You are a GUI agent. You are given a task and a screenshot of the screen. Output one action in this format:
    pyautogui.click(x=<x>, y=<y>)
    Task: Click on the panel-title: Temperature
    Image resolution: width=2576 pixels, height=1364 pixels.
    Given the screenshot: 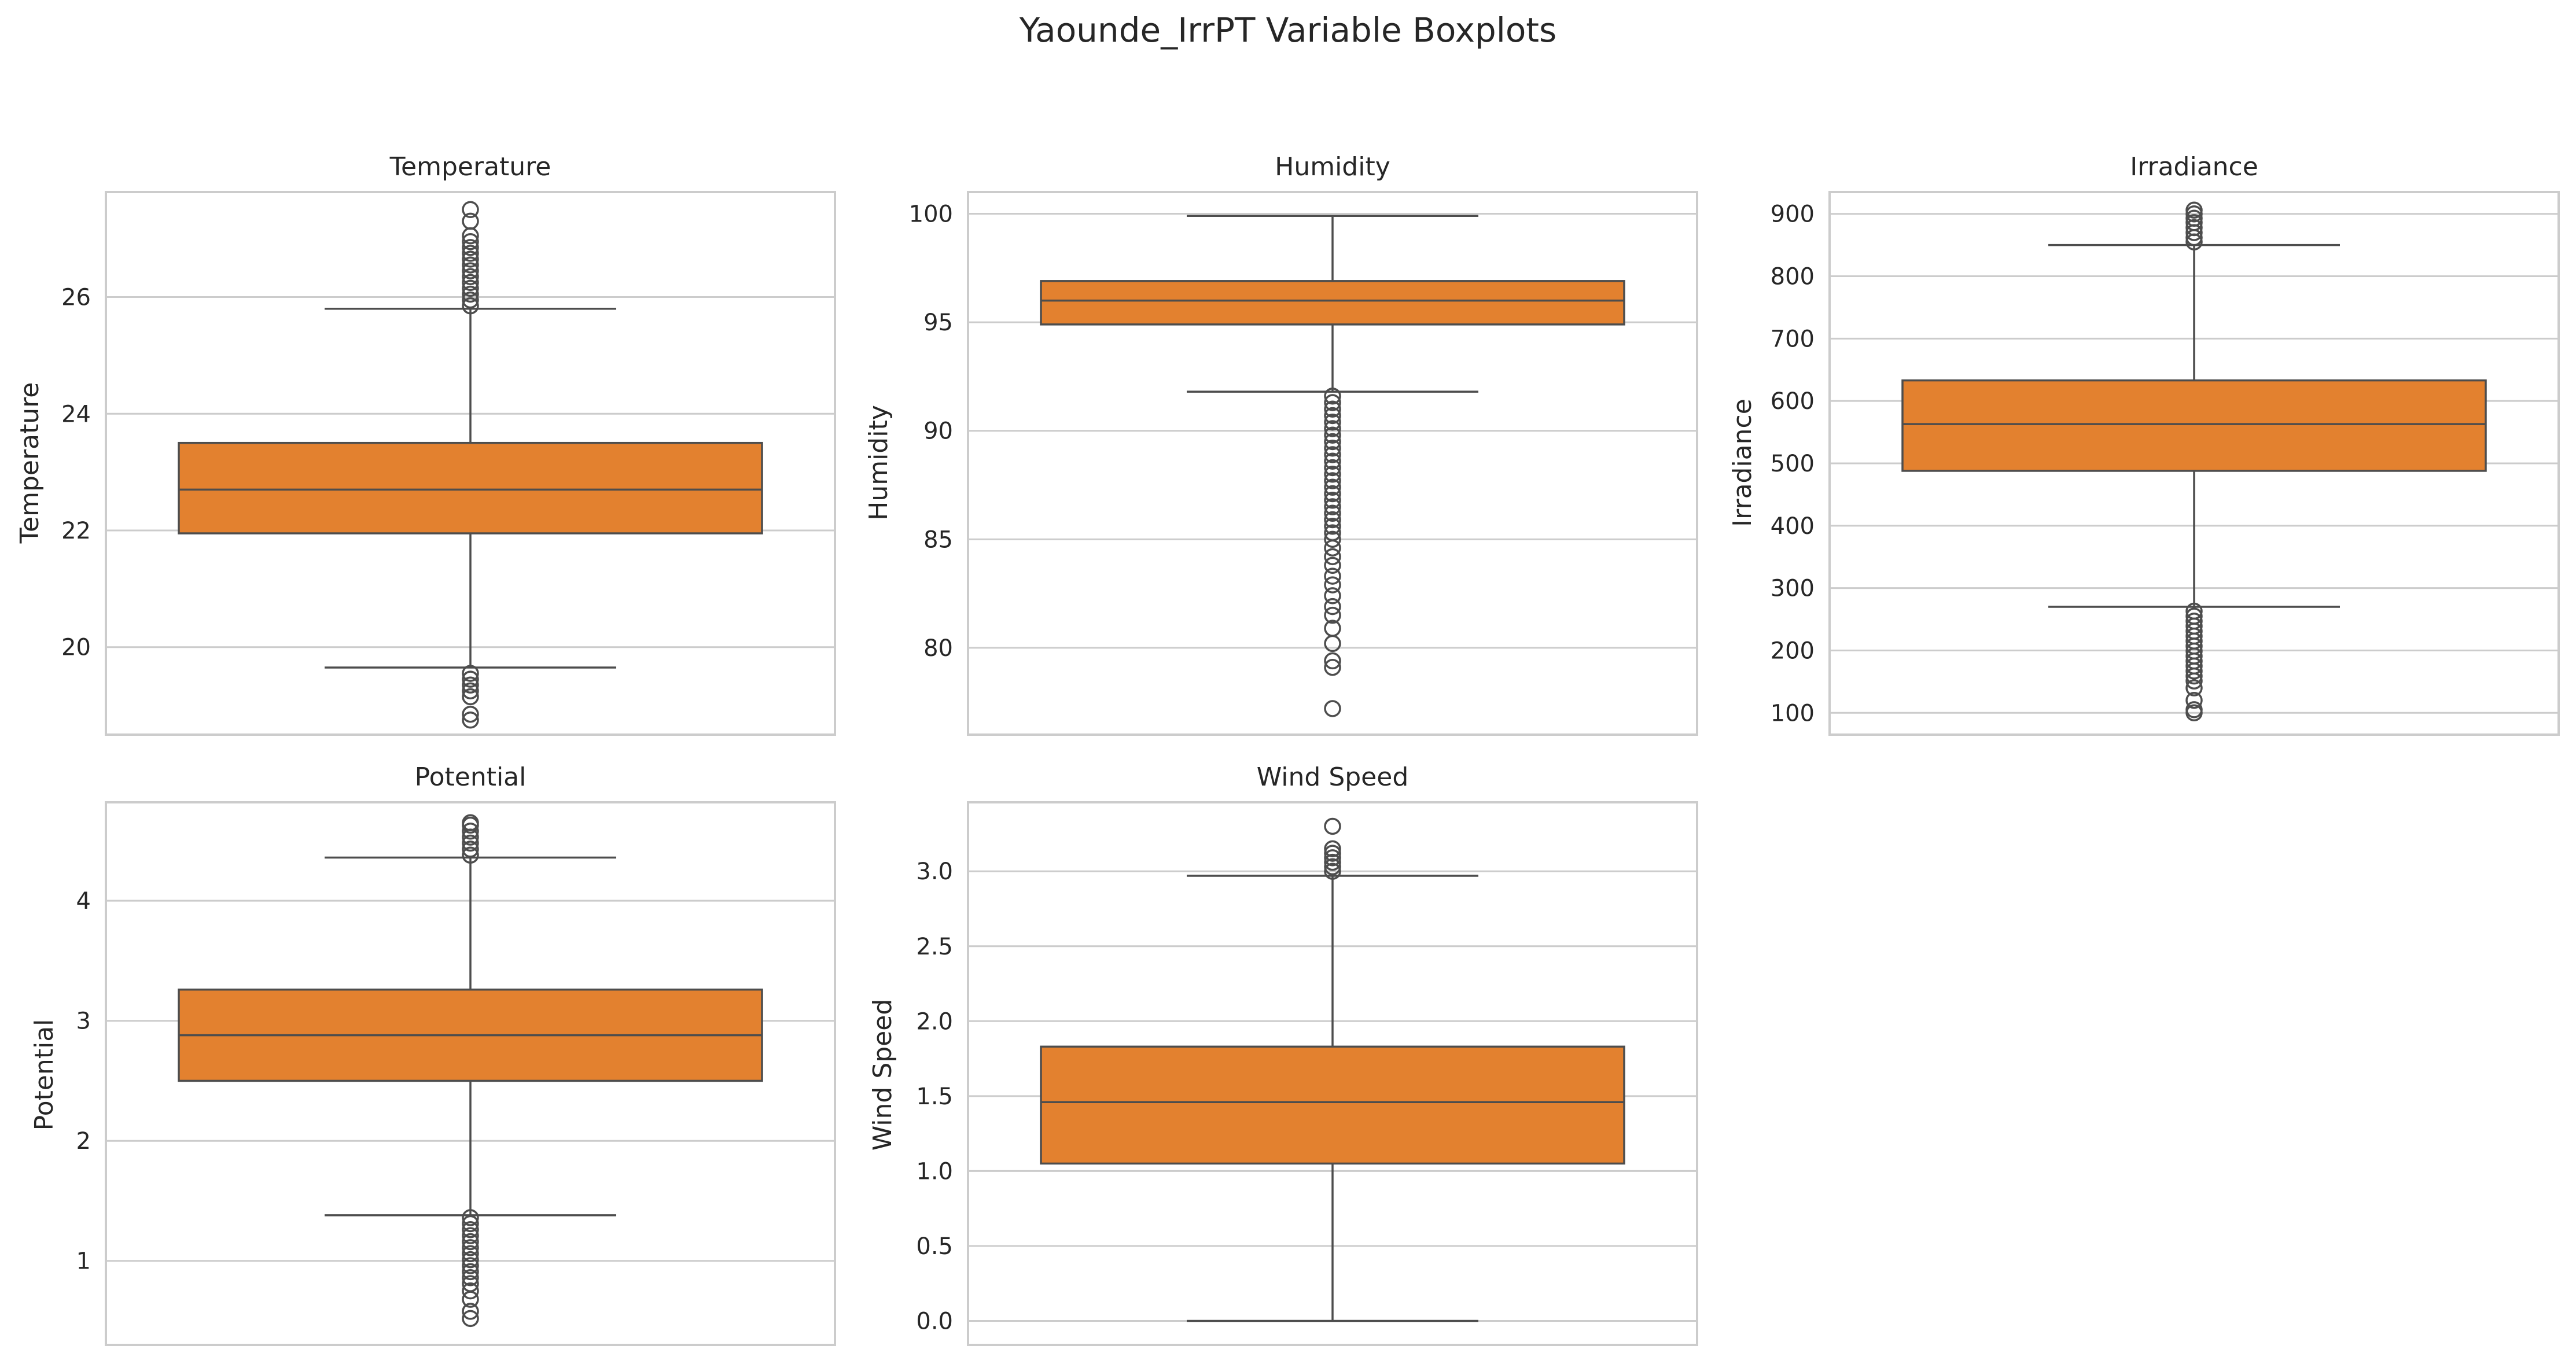 What is the action you would take?
    pyautogui.click(x=470, y=167)
    